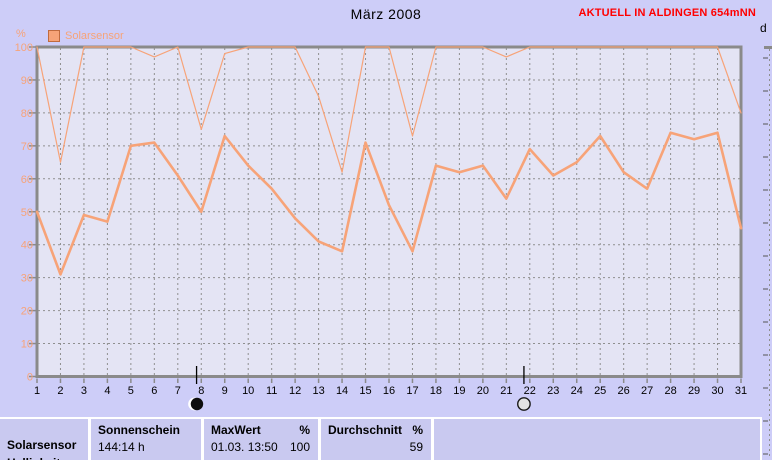 Image resolution: width=772 pixels, height=460 pixels. What do you see at coordinates (43, 458) in the screenshot?
I see `series-label-next: Helligkeit` at bounding box center [43, 458].